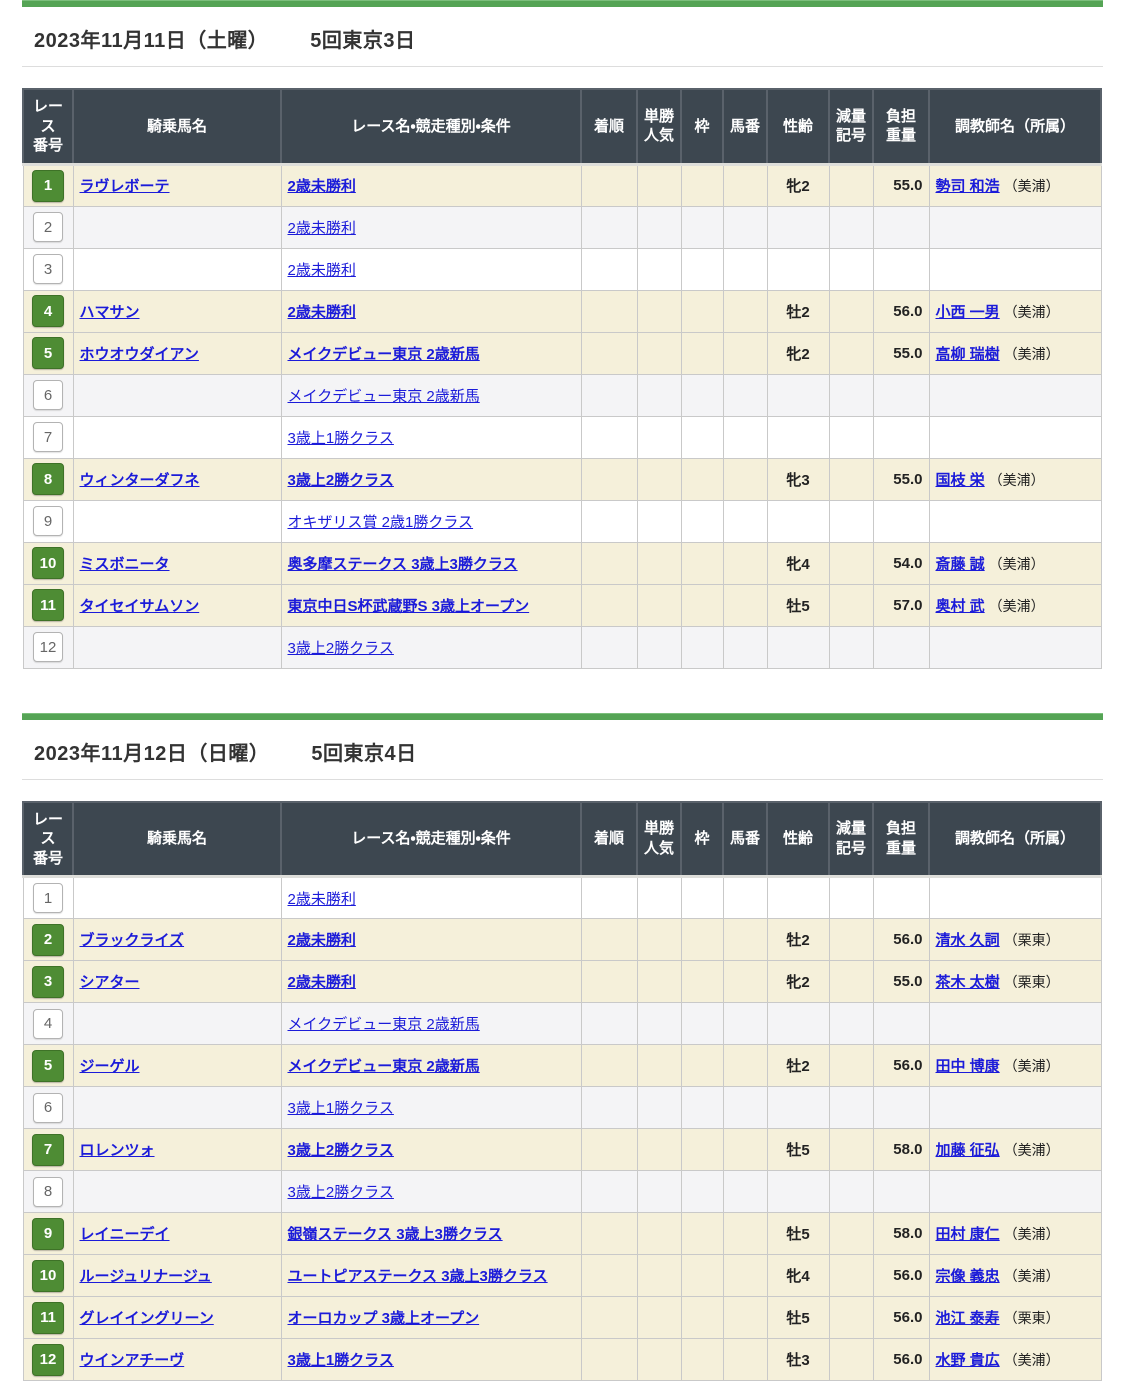  Describe the element at coordinates (139, 354) in the screenshot. I see `horse-link: ホウオウダイアン` at that location.